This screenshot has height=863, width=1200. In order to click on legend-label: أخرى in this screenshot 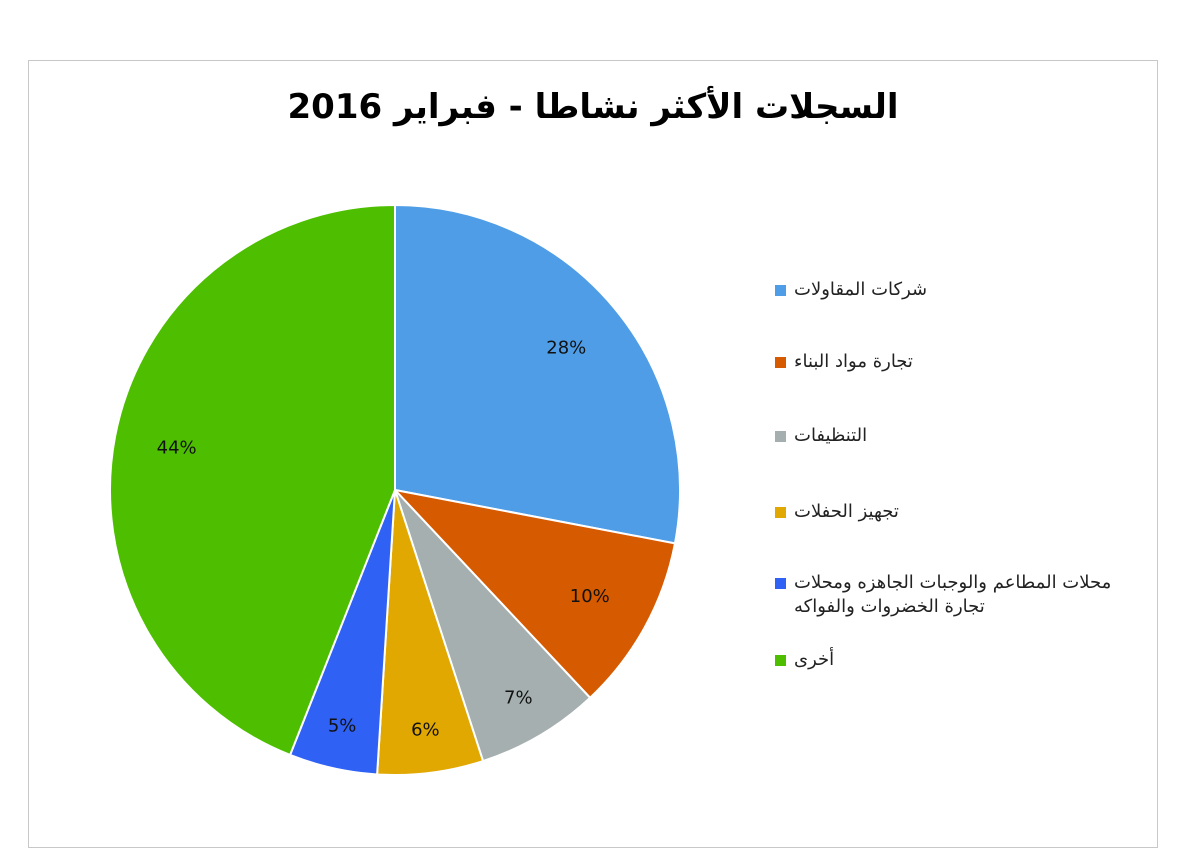, I will do `click(814, 659)`.